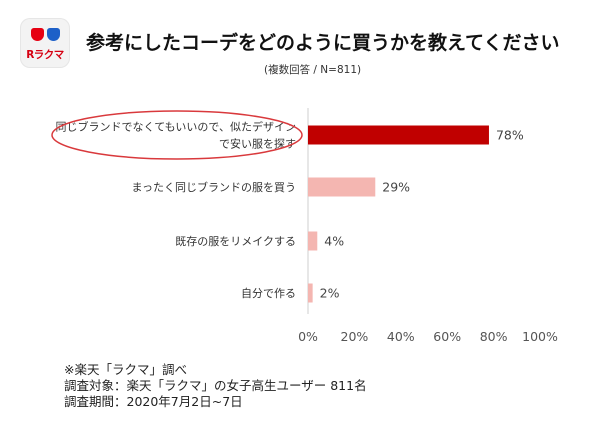  I want to click on source-note: ※楽天「ラクマ」調べ, so click(125, 369).